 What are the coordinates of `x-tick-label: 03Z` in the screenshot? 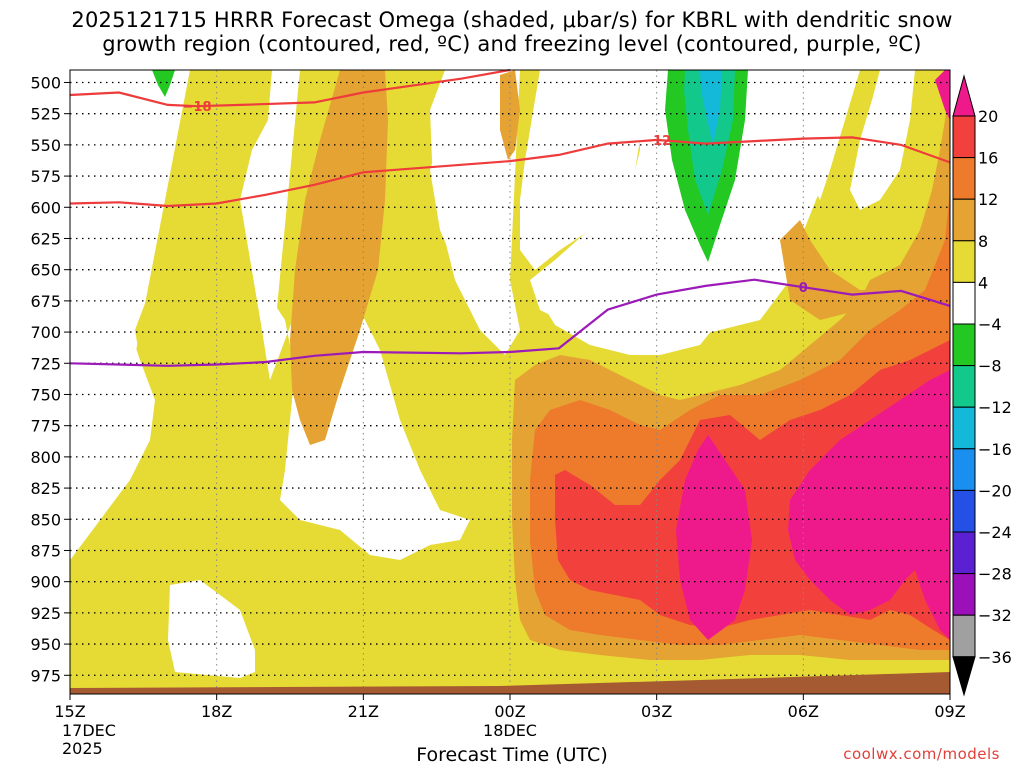 It's located at (656, 711).